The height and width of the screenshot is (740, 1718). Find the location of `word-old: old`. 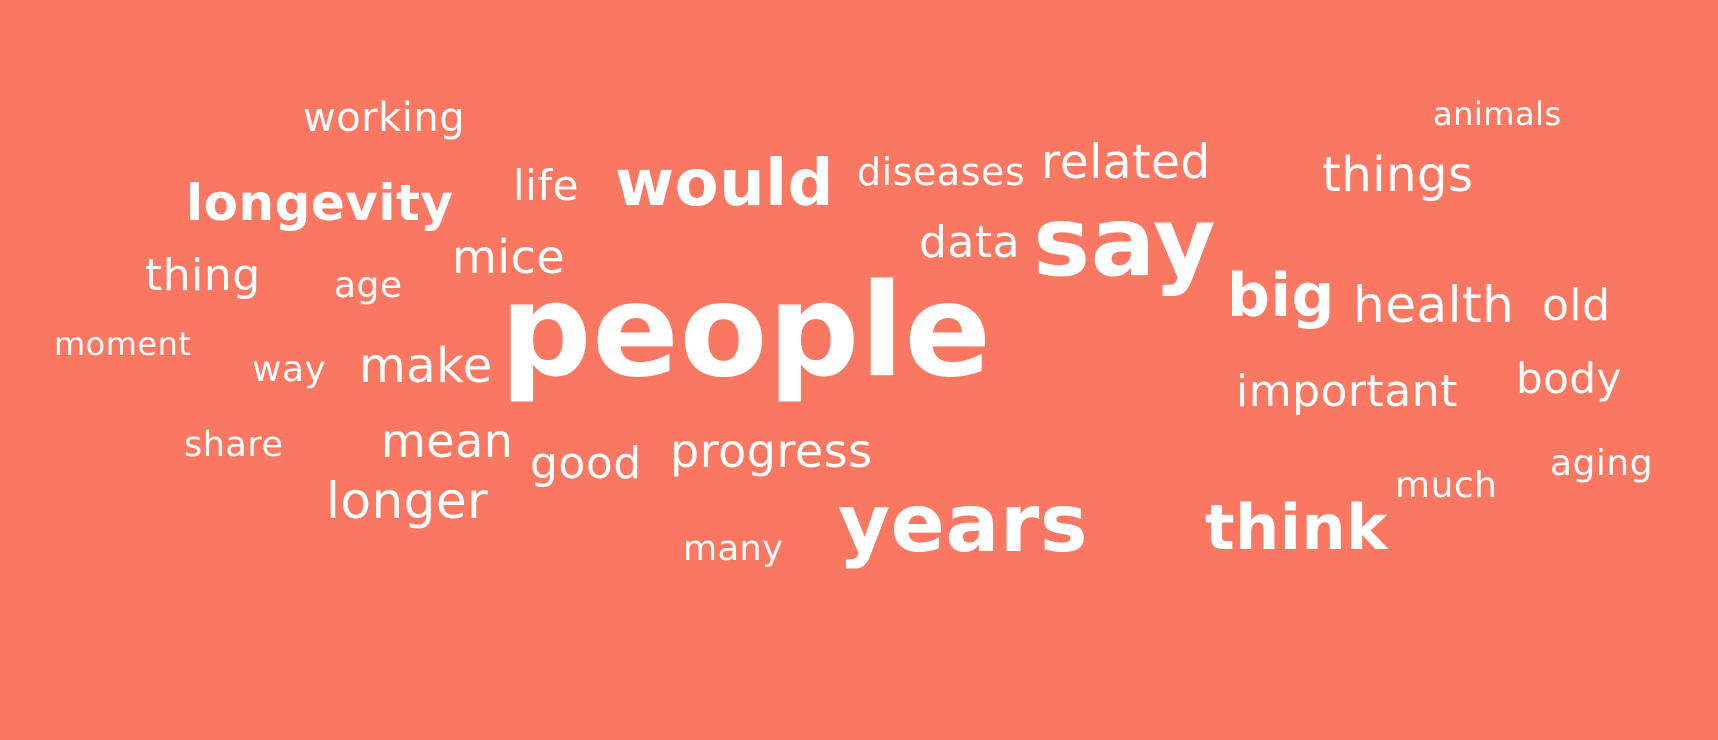

word-old: old is located at coordinates (1576, 305).